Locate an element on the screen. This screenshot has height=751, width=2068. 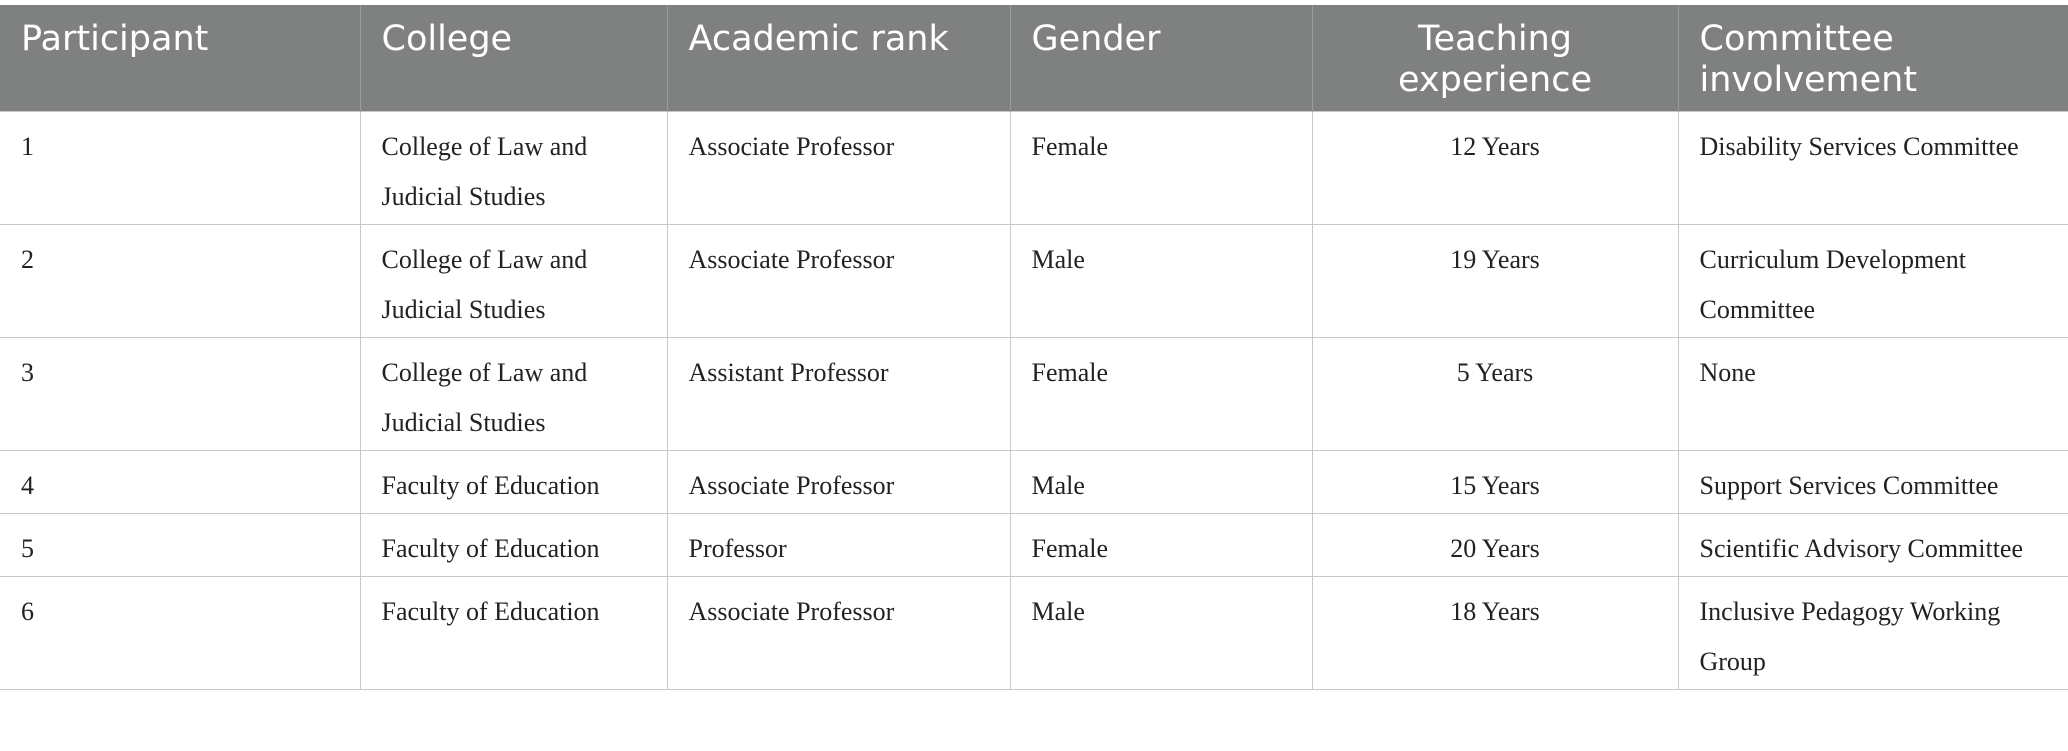
table-cell: 6 is located at coordinates (180, 633).